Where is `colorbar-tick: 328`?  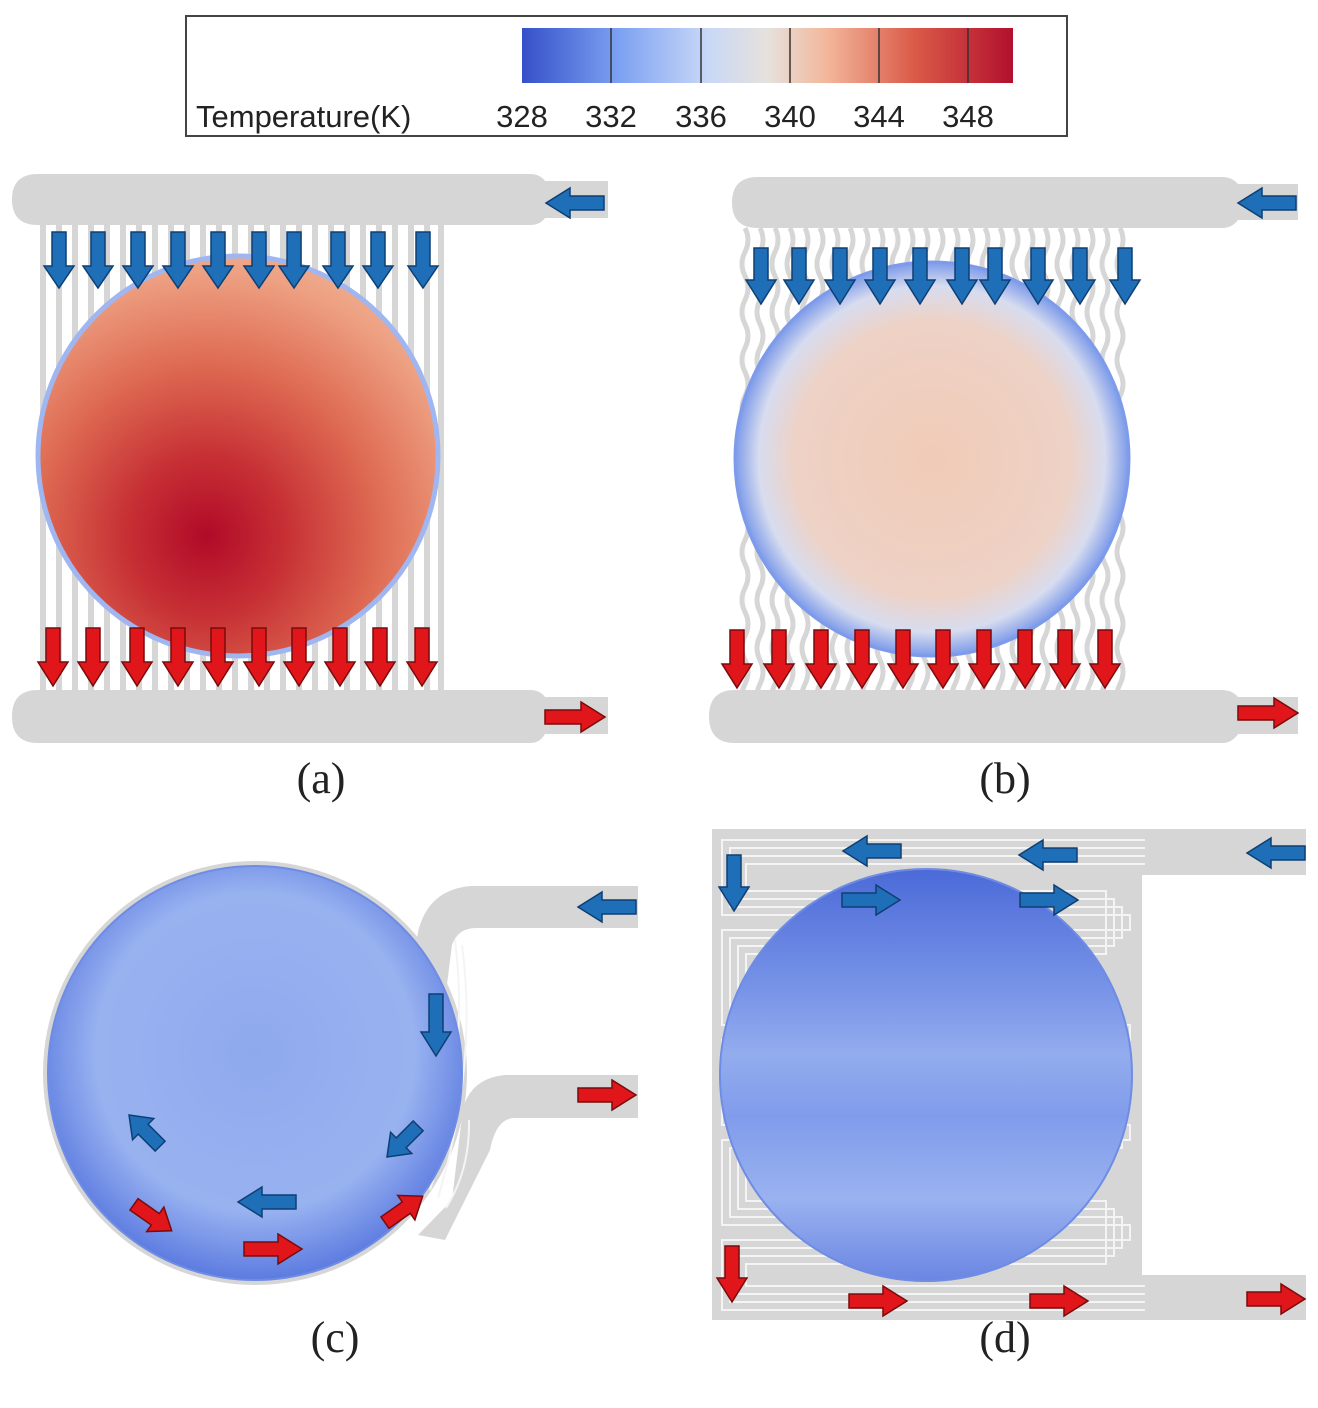 colorbar-tick: 328 is located at coordinates (522, 116).